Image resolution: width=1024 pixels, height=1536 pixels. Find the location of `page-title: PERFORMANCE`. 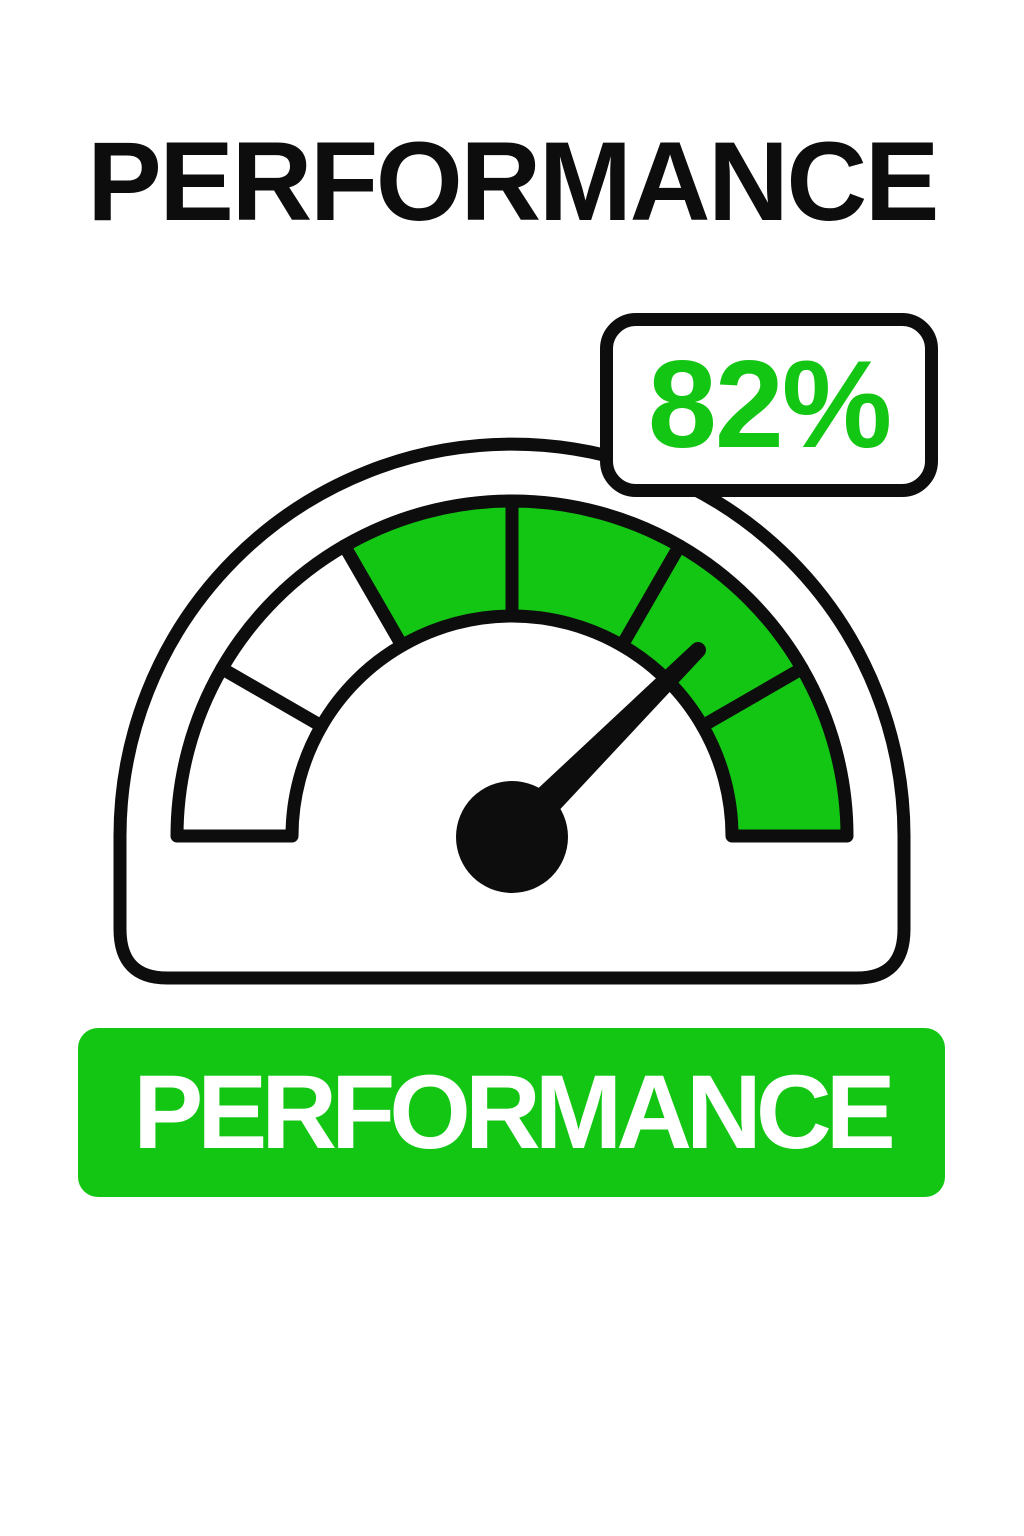

page-title: PERFORMANCE is located at coordinates (513, 181).